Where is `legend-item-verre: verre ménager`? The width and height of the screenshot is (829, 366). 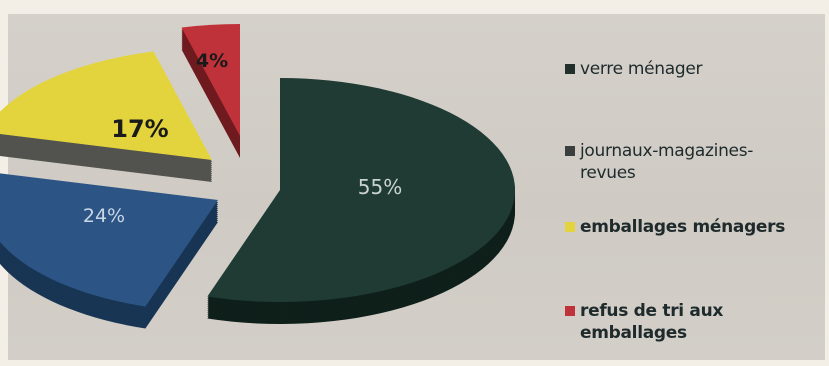
legend-item-verre: verre ménager is located at coordinates (696, 69).